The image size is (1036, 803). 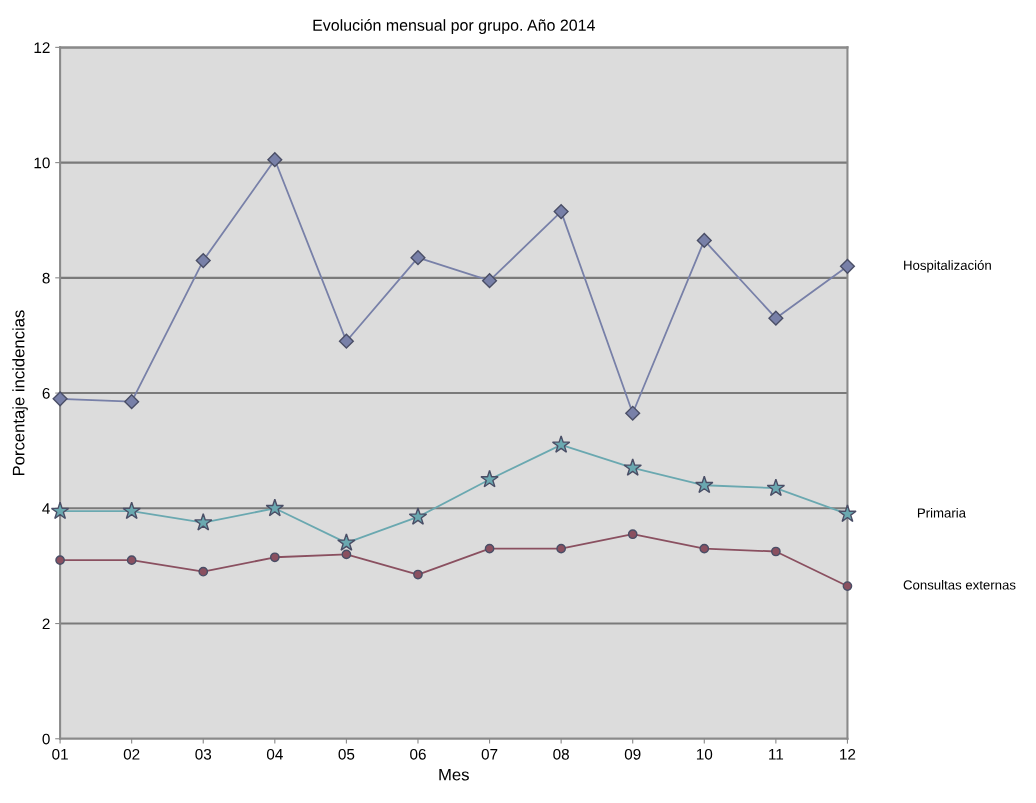 I want to click on x-axis-title: Mes, so click(x=454, y=774).